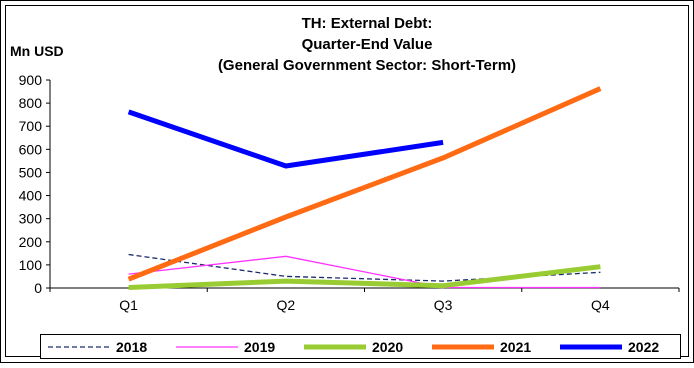  Describe the element at coordinates (367, 23) in the screenshot. I see `chart-title-line-1: TH: External Debt:` at that location.